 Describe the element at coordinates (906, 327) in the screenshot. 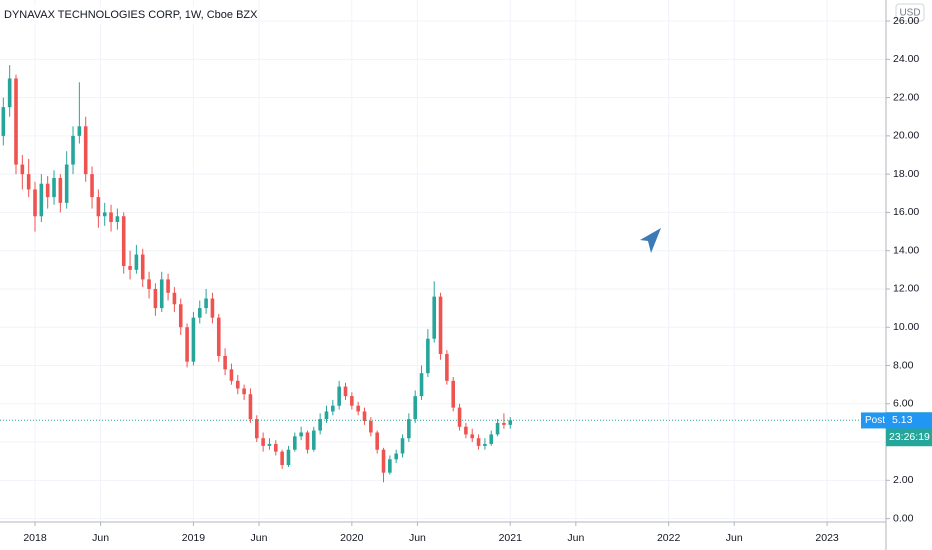

I see `y-tick-label: 10.00` at that location.